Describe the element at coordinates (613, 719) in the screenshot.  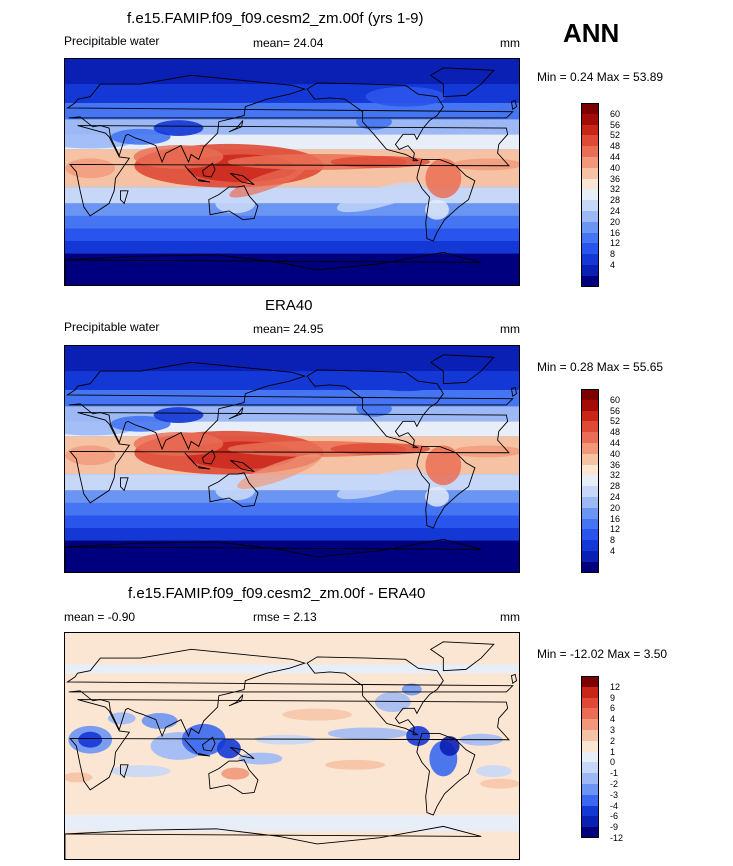
I see `colorbar-tick-label: 4` at that location.